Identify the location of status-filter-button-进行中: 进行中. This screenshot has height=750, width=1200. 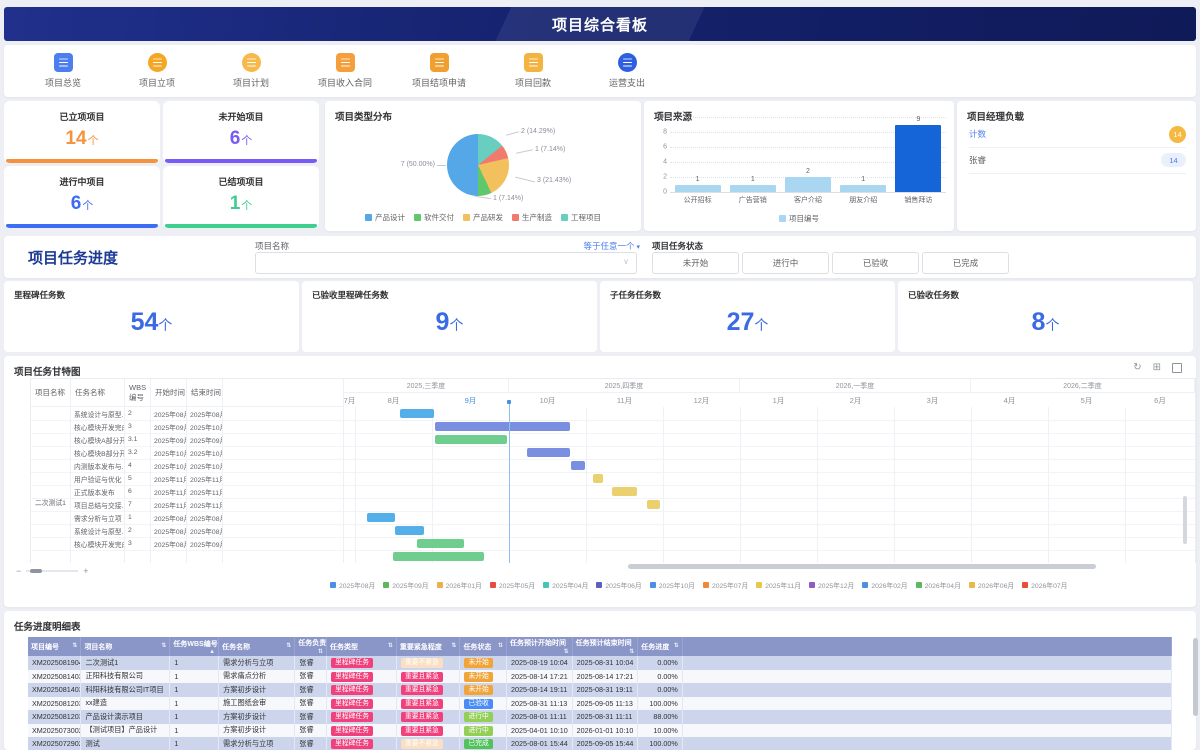
(785, 263).